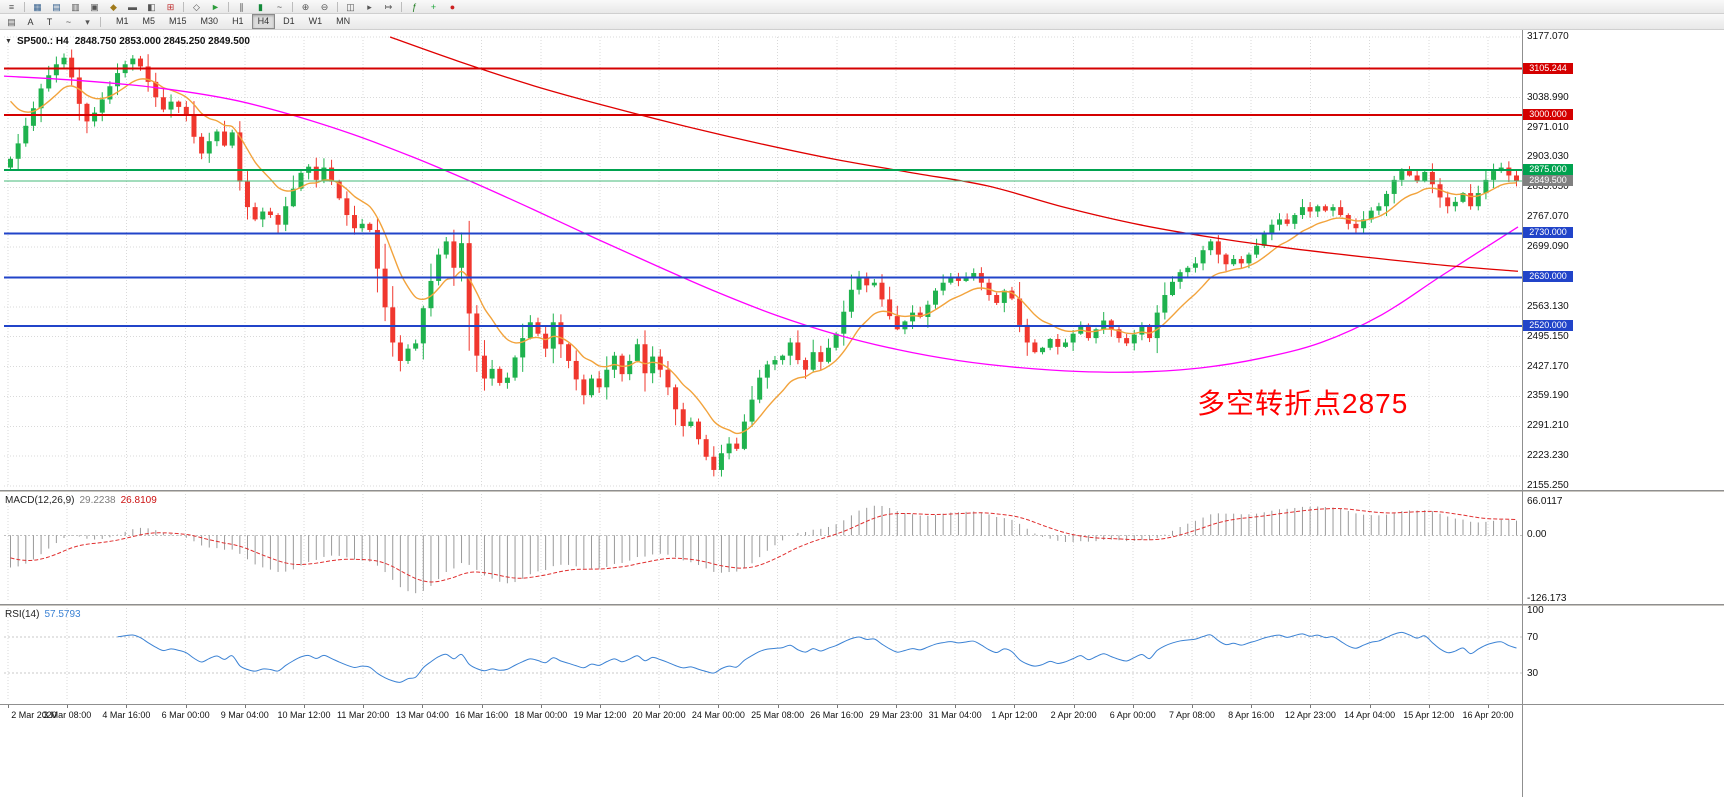  Describe the element at coordinates (67, 715) in the screenshot. I see `time-axis-label: 3 Mar 08:00` at that location.